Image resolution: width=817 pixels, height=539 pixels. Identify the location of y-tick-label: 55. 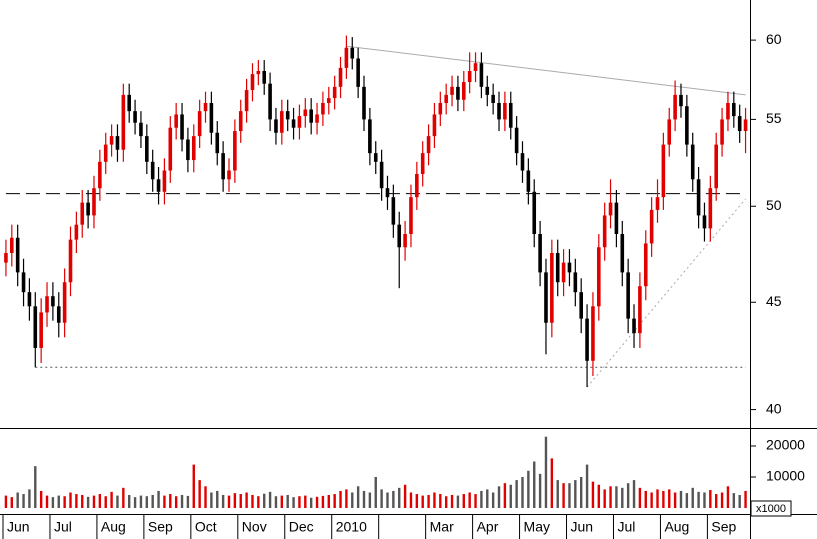
(774, 118).